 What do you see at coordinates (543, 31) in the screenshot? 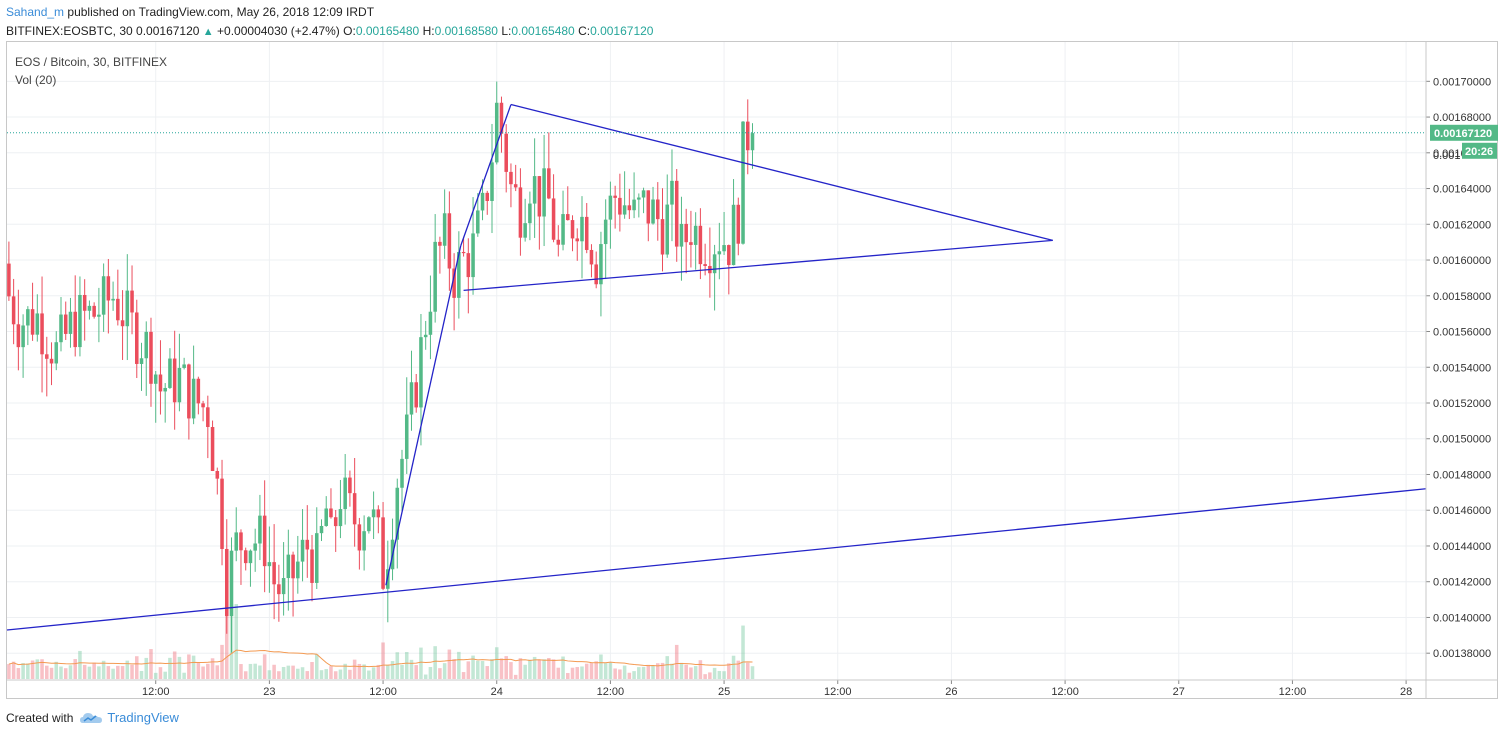
I see `low-value: 0.00165480` at bounding box center [543, 31].